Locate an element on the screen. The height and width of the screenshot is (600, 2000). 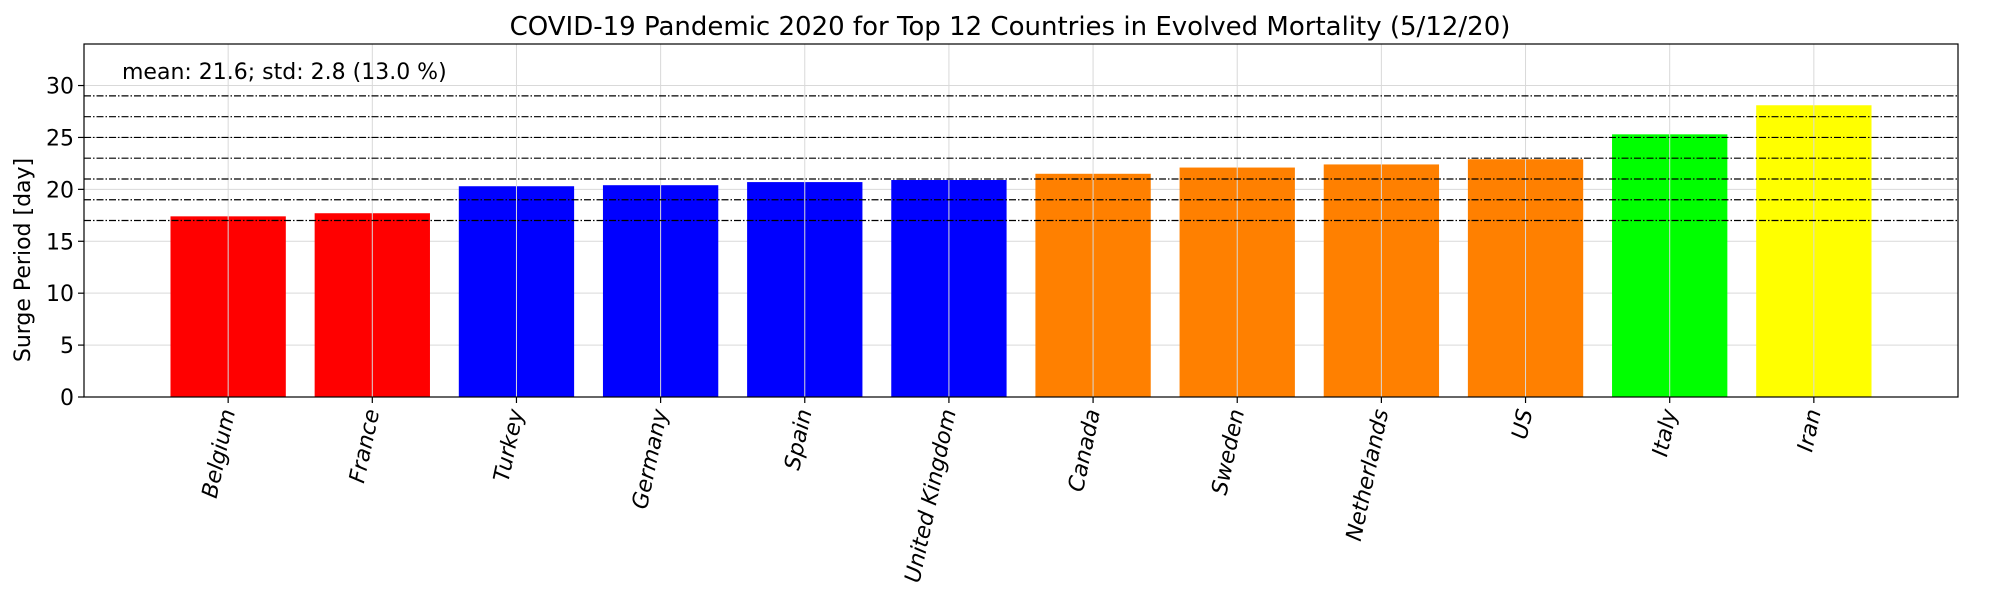
x-tick-label: Spain is located at coordinates (798, 439).